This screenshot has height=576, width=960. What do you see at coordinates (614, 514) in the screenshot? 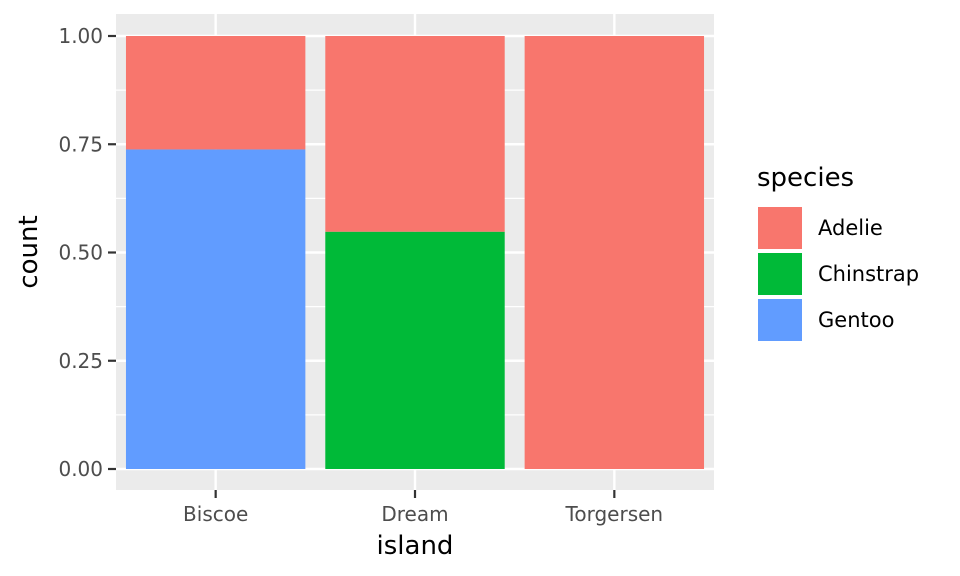
I see `x-tick-label: Torgersen` at bounding box center [614, 514].